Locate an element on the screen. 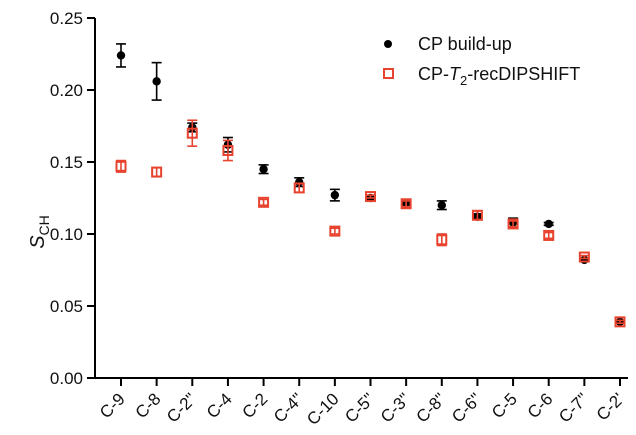 This screenshot has width=636, height=435. x-tick-label: C-8" is located at coordinates (431, 407).